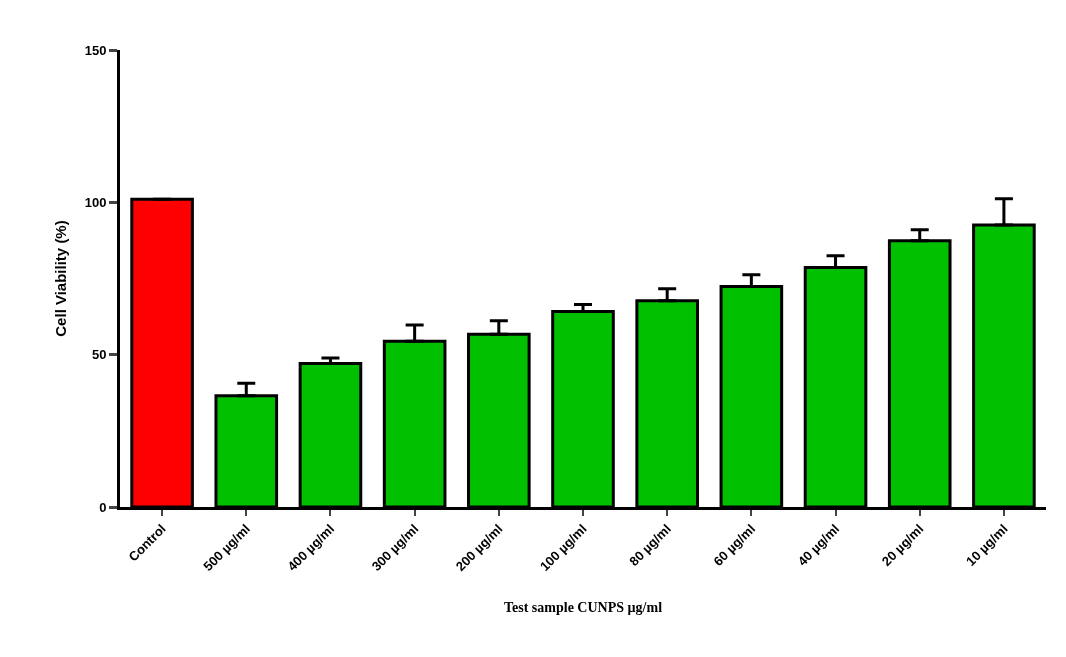 The height and width of the screenshot is (657, 1066). Describe the element at coordinates (95, 50) in the screenshot. I see `y-tick-label: 150` at that location.